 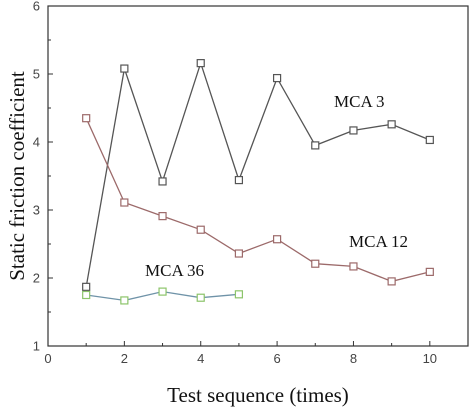 I want to click on series-label: MCA 36, so click(x=174, y=270).